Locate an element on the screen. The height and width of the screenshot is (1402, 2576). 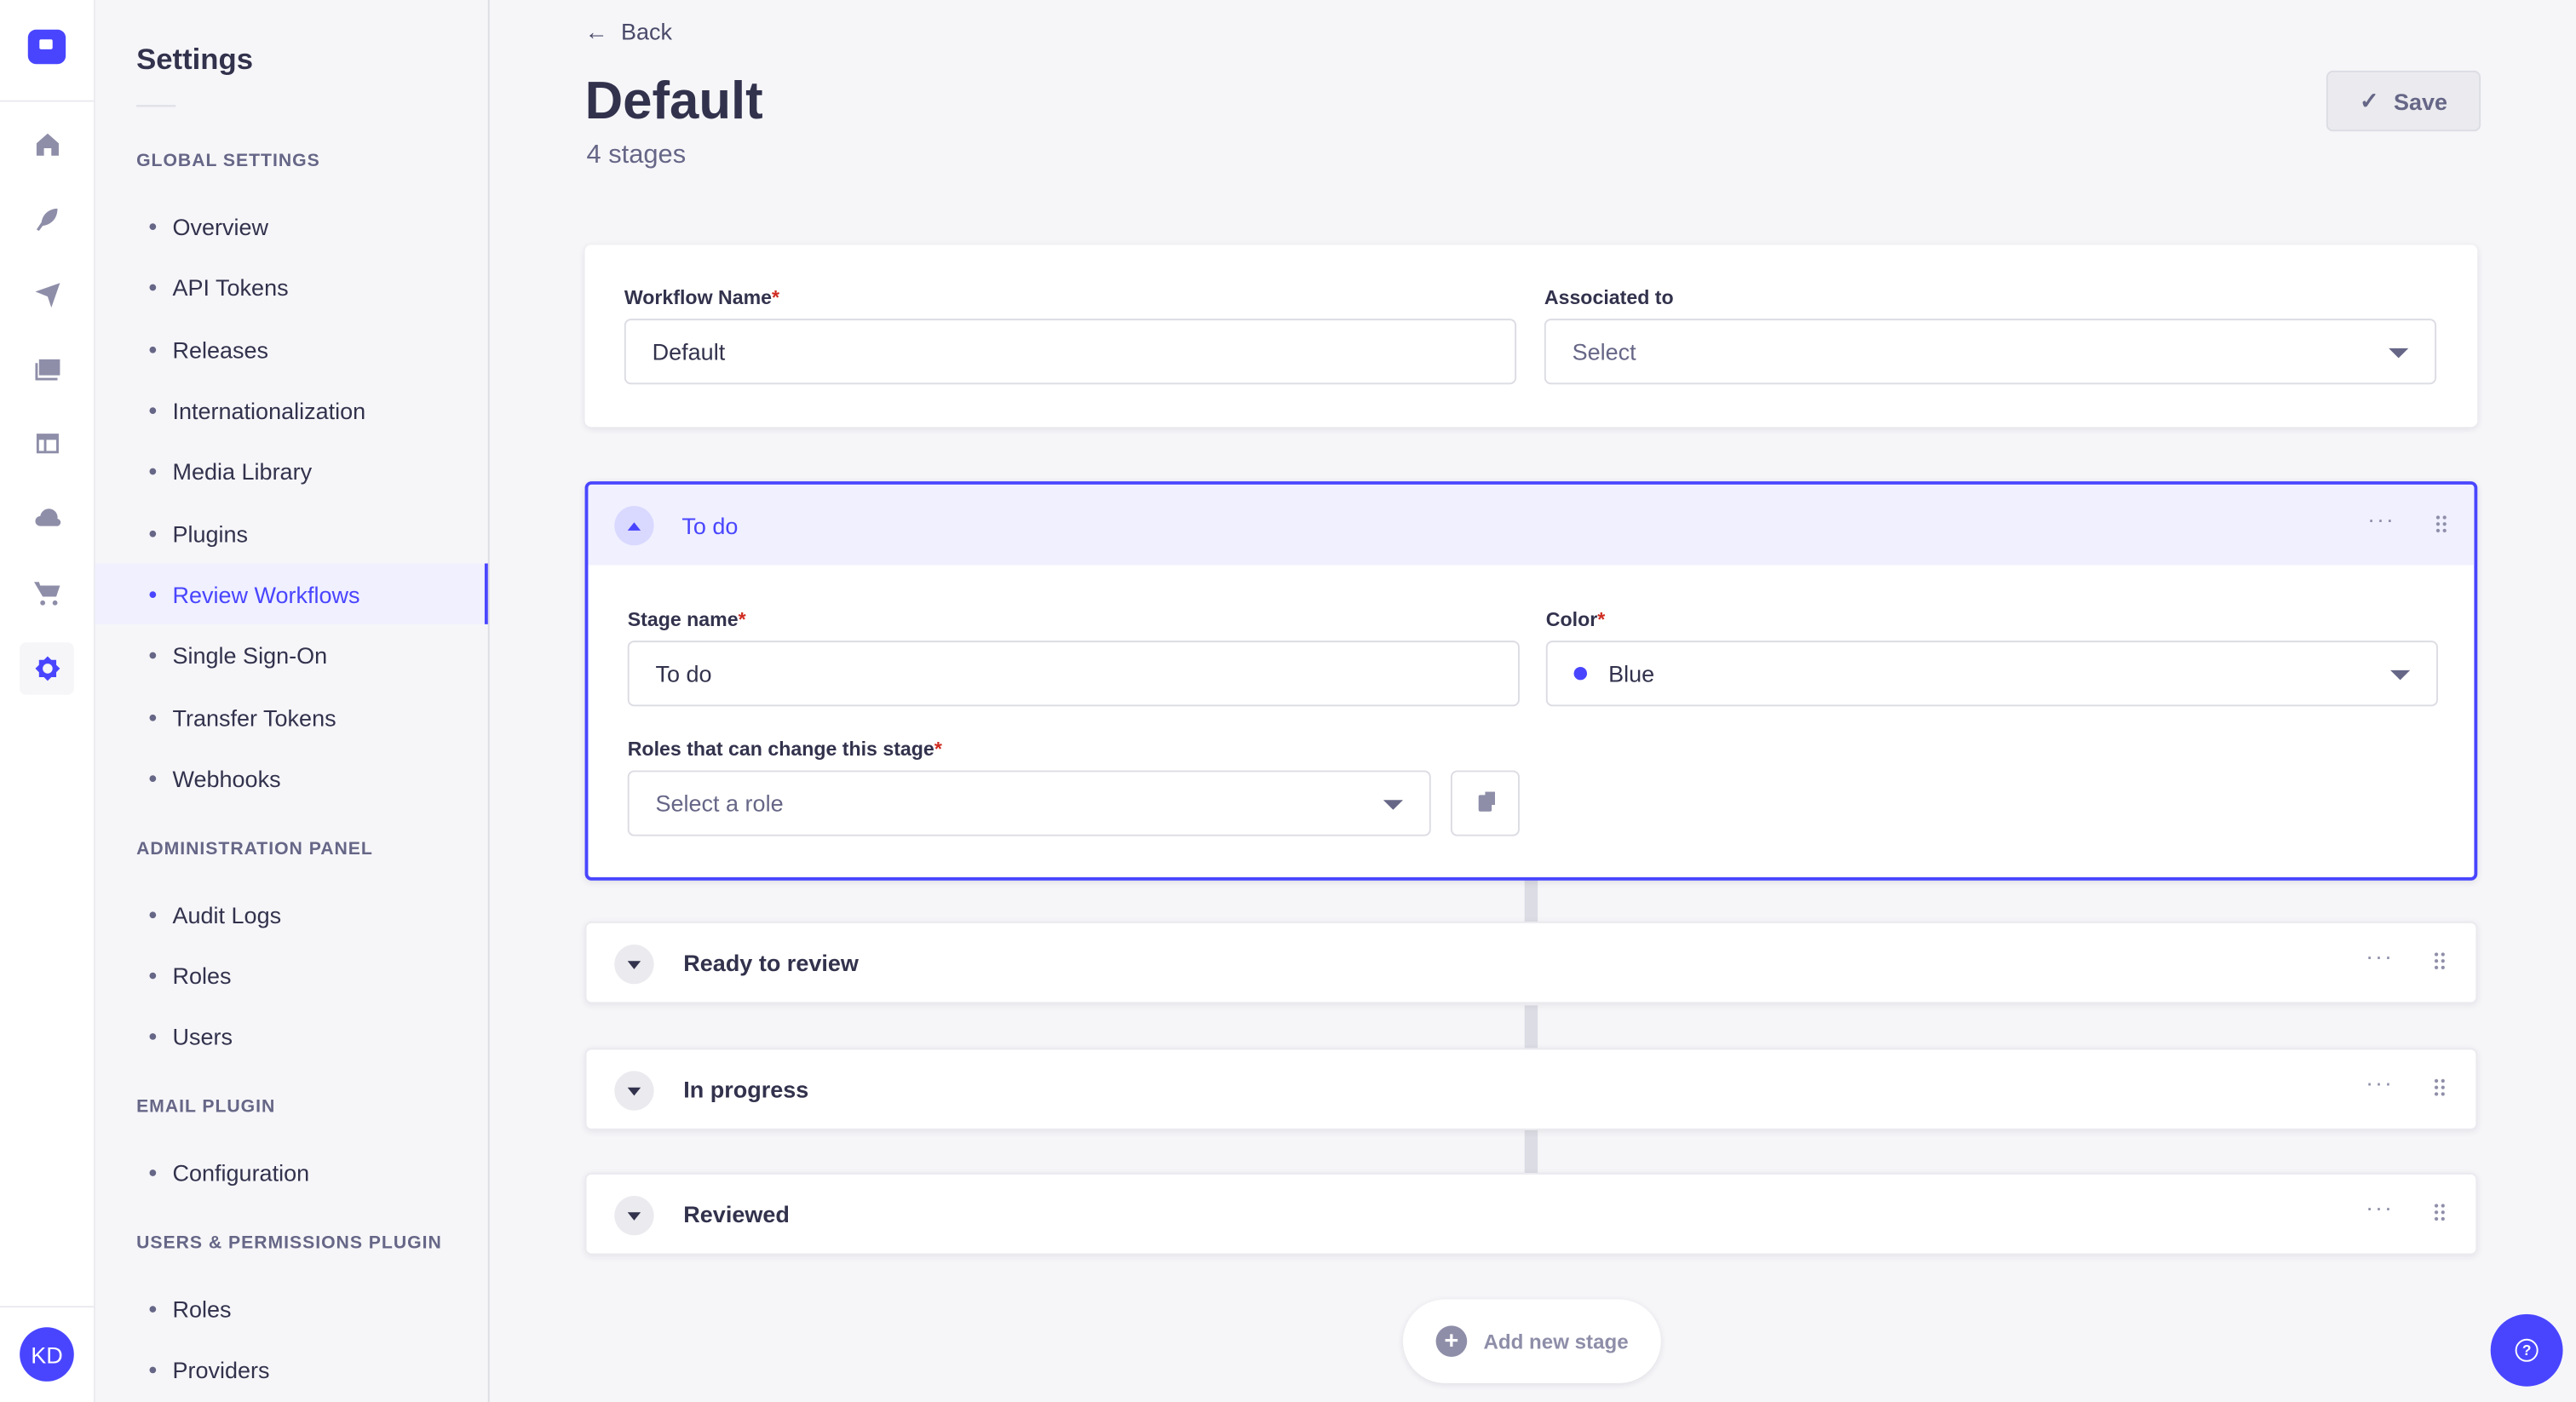
sidebar-item-label: Users is located at coordinates (203, 1035).